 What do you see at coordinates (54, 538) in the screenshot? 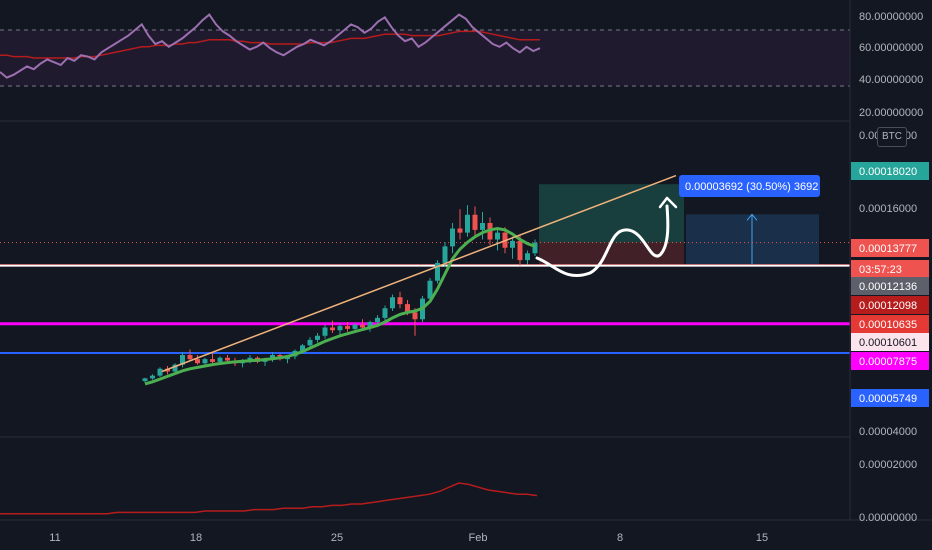
I see `time-tick-label: 11` at bounding box center [54, 538].